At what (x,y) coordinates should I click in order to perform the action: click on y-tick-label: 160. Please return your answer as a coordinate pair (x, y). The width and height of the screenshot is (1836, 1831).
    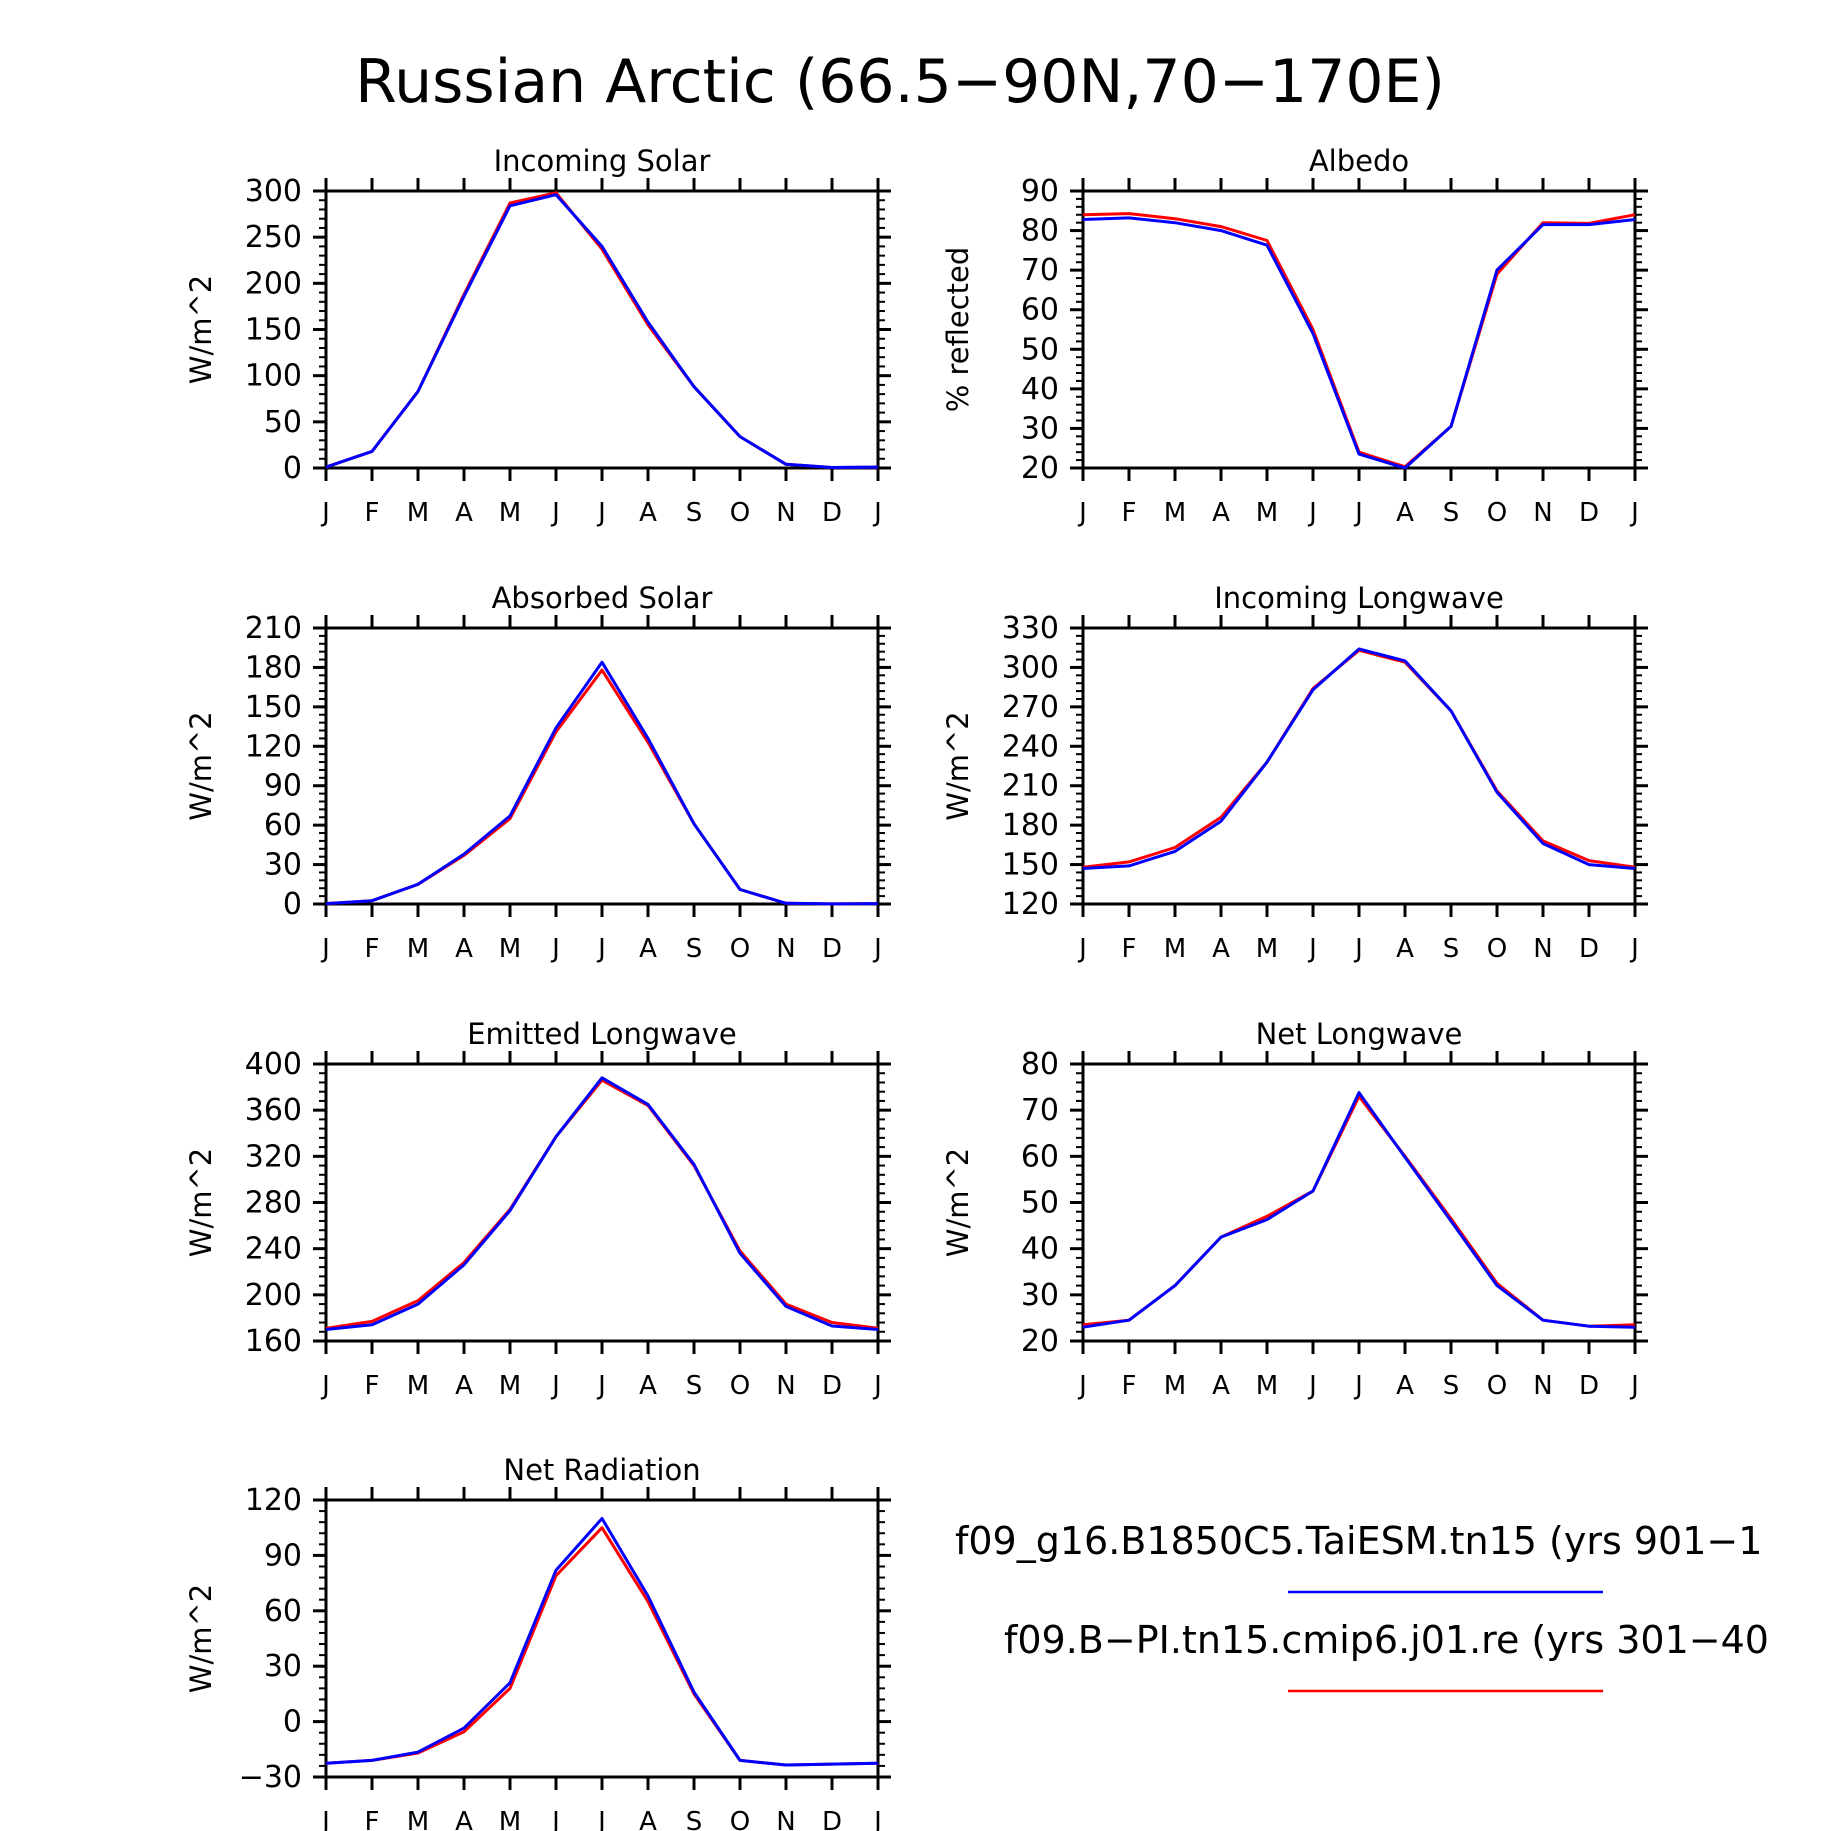
    Looking at the image, I should click on (273, 1341).